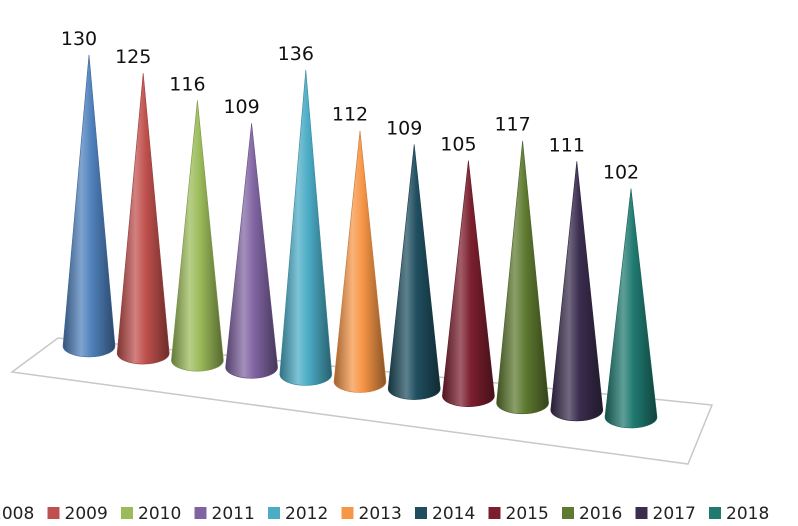 This screenshot has height=526, width=798. What do you see at coordinates (468, 283) in the screenshot?
I see `cone-2015` at bounding box center [468, 283].